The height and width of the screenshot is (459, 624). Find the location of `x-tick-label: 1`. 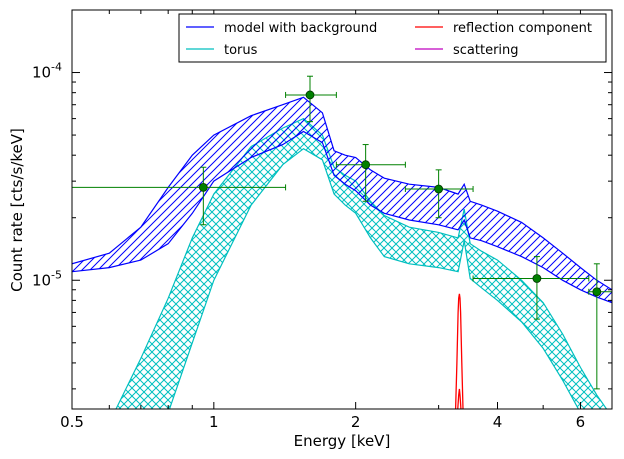

x-tick-label: 1 is located at coordinates (214, 422).